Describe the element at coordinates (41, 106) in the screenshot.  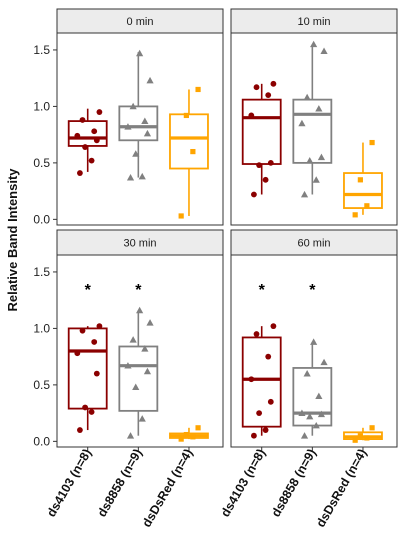
I see `y-tick-label: 1.0` at that location.